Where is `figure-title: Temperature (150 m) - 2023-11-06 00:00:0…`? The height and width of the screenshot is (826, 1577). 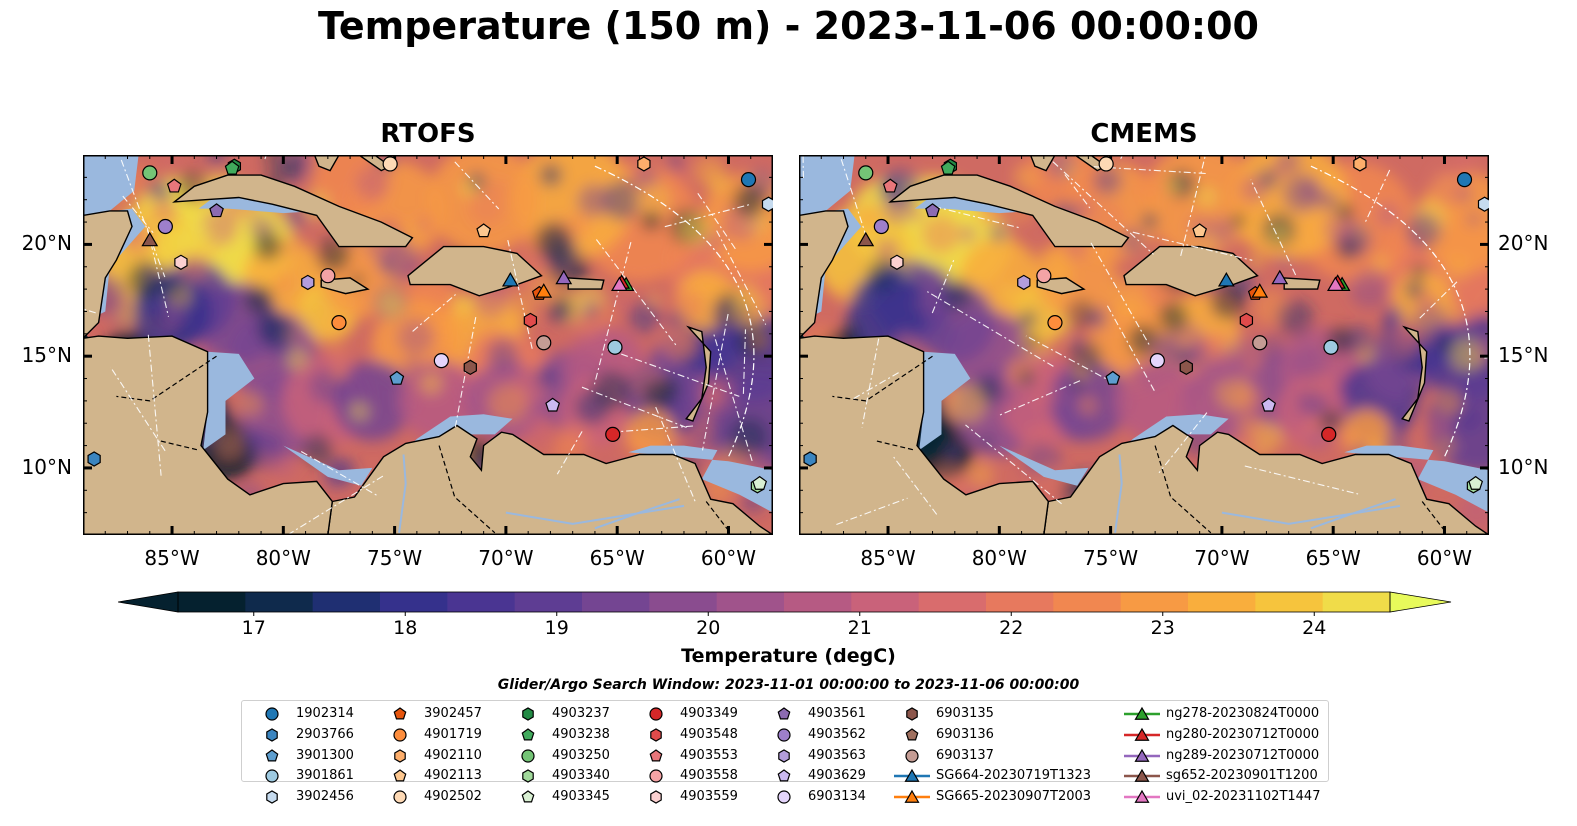
figure-title: Temperature (150 m) - 2023-11-06 00:00:0… is located at coordinates (788, 26).